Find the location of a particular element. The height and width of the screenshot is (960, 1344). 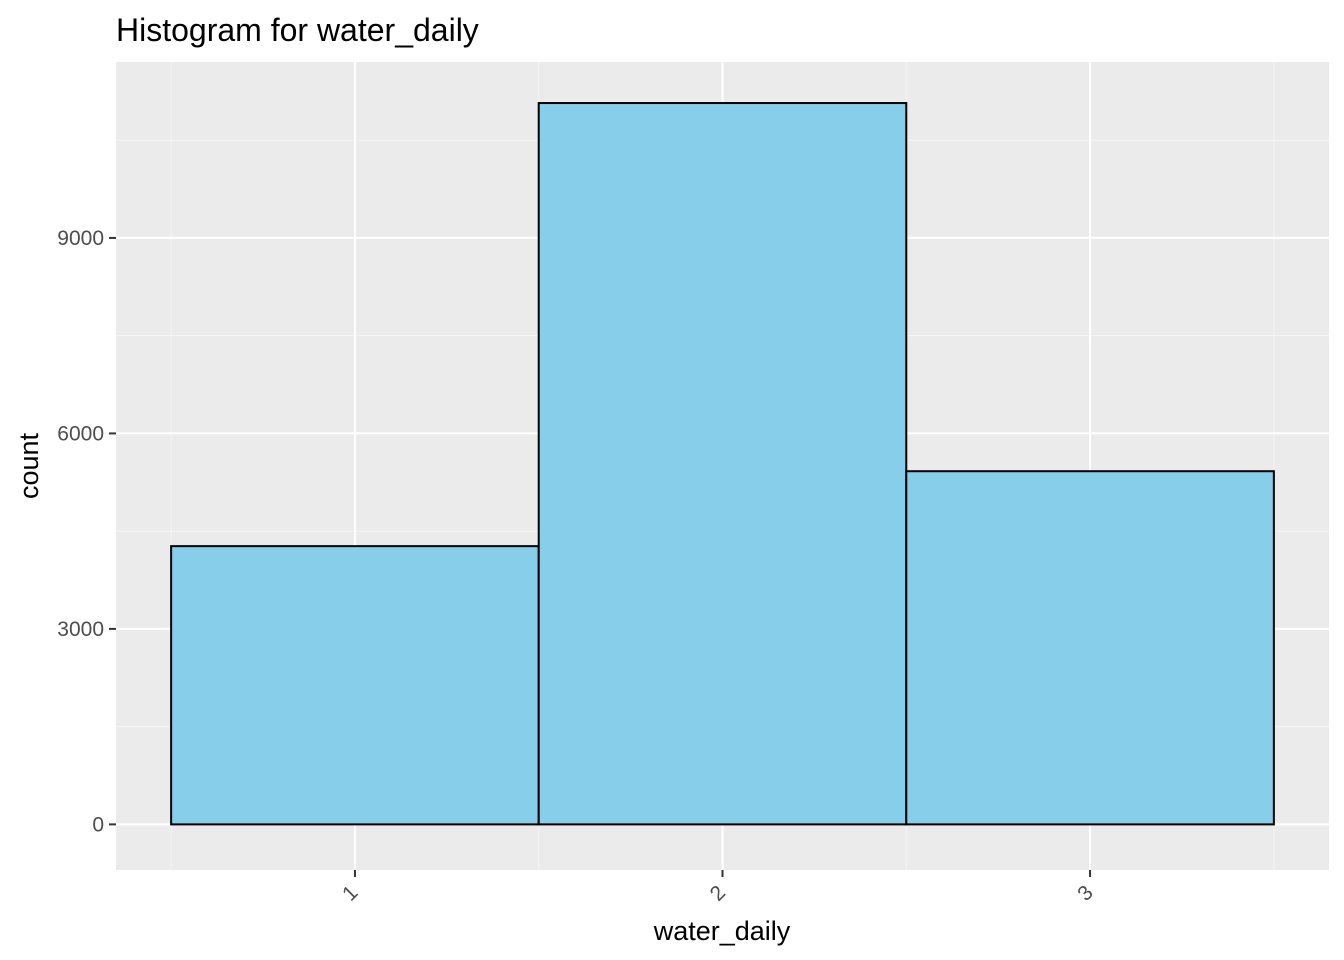

x-tick-label: 1 is located at coordinates (350, 893).